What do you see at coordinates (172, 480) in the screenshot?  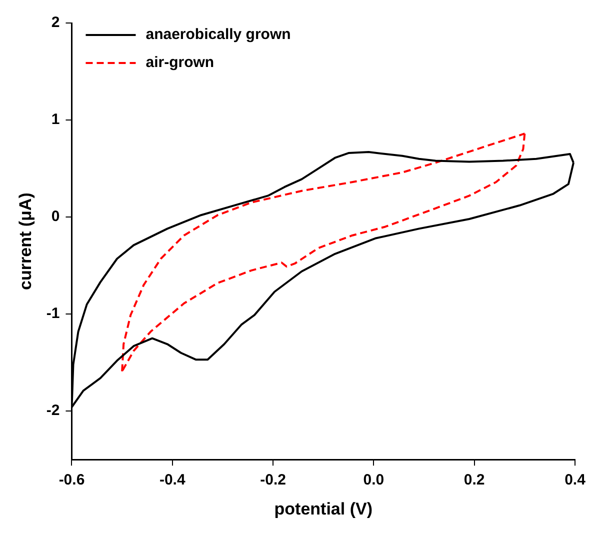 I see `x-tick-label: -0.4` at bounding box center [172, 480].